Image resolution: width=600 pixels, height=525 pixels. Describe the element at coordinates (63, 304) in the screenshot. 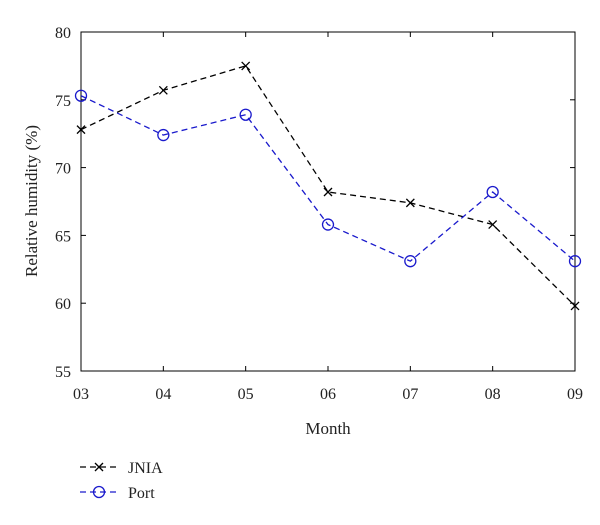

I see `y-tick-label: 60` at that location.